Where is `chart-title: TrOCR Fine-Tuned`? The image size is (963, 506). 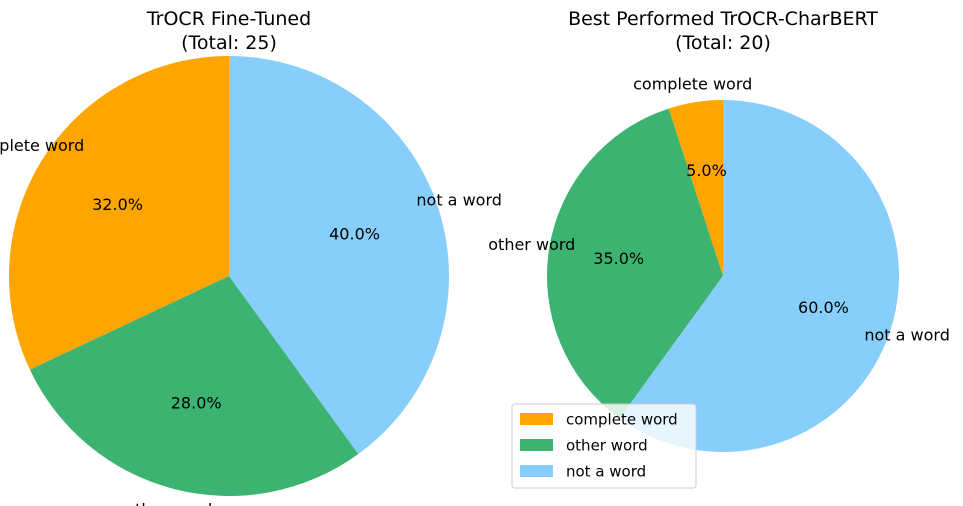 chart-title: TrOCR Fine-Tuned is located at coordinates (228, 19).